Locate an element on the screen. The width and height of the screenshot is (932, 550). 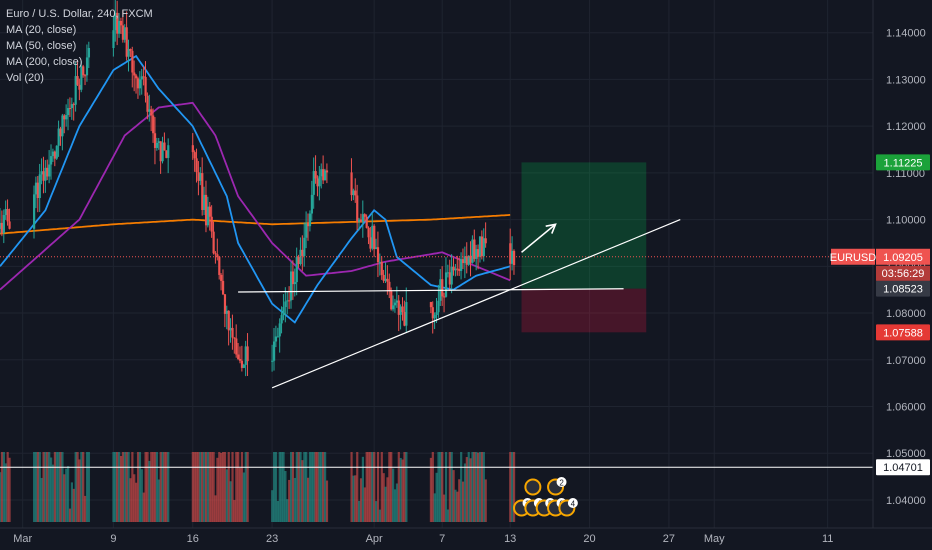
legend-ma20: MA (20, close) is located at coordinates (41, 30).